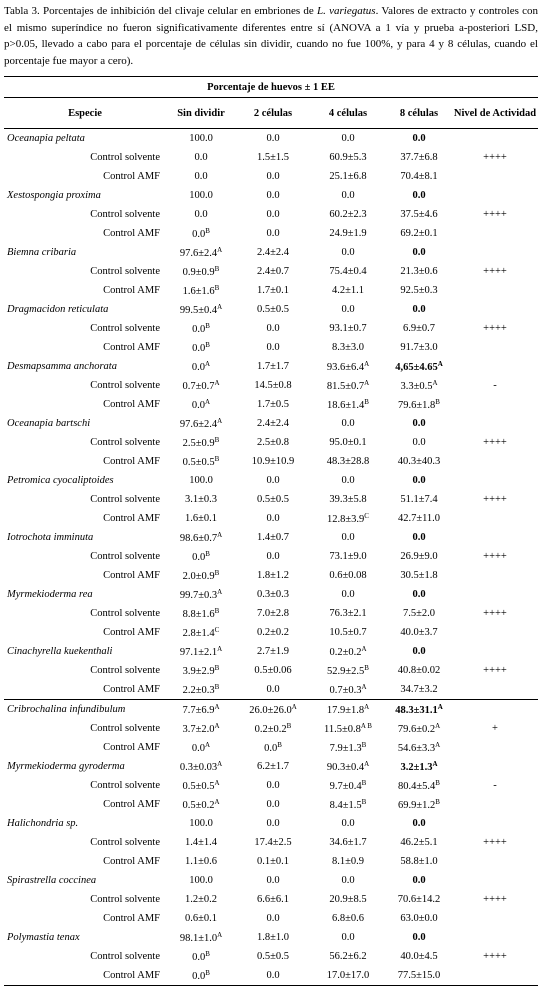 The height and width of the screenshot is (991, 542). What do you see at coordinates (271, 423) in the screenshot?
I see `species-row: Oceanapia bartschi 97.6±2.4A 2.4±2.4 0.0 0.0` at bounding box center [271, 423].